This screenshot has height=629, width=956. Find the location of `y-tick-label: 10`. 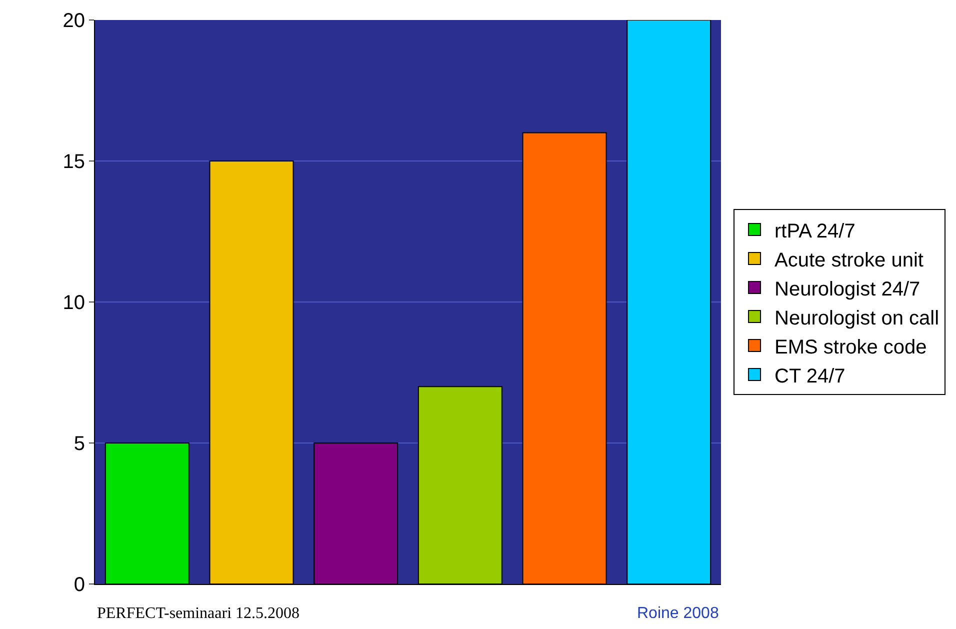

y-tick-label: 10 is located at coordinates (73, 303).